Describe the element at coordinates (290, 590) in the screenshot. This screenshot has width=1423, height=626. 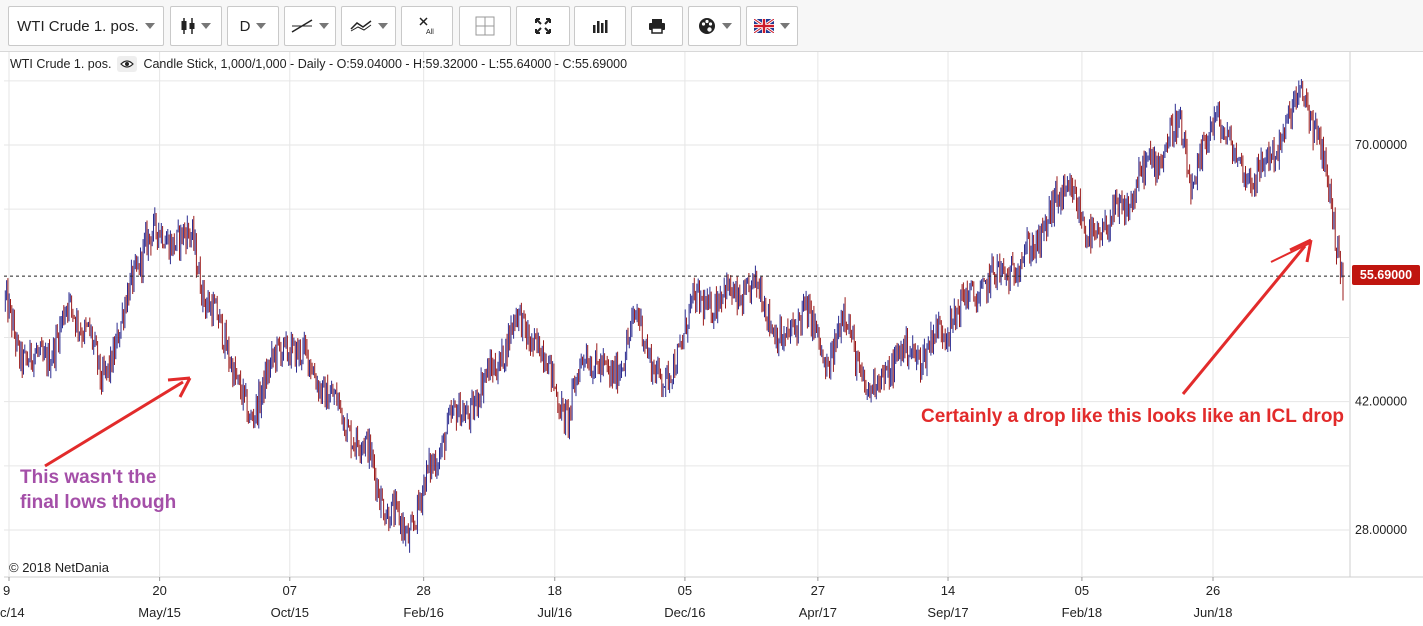
I see `x-tick-day: 07` at that location.